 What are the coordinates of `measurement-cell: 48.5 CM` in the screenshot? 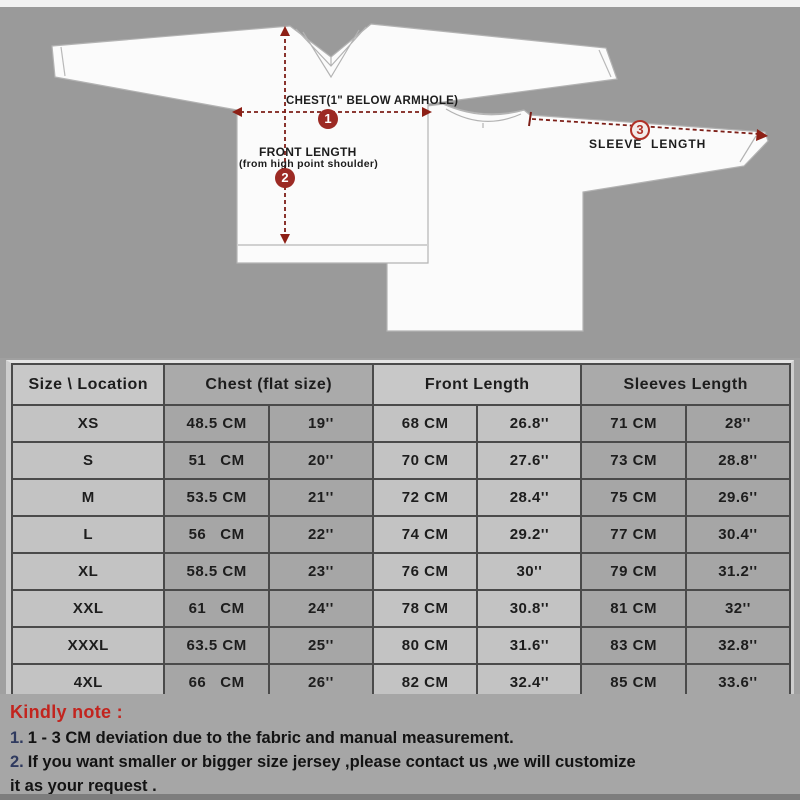 It's located at (216, 423).